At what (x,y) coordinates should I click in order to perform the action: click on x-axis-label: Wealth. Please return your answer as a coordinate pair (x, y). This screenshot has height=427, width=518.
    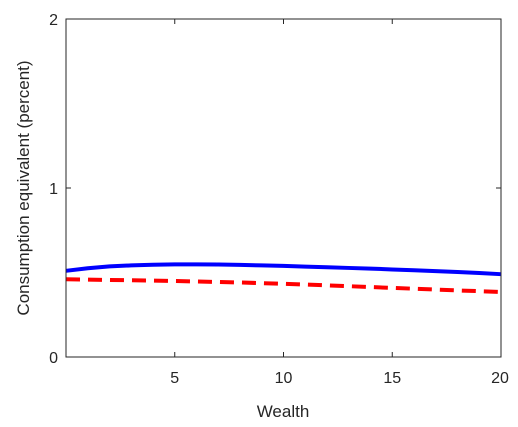
    Looking at the image, I should click on (283, 411).